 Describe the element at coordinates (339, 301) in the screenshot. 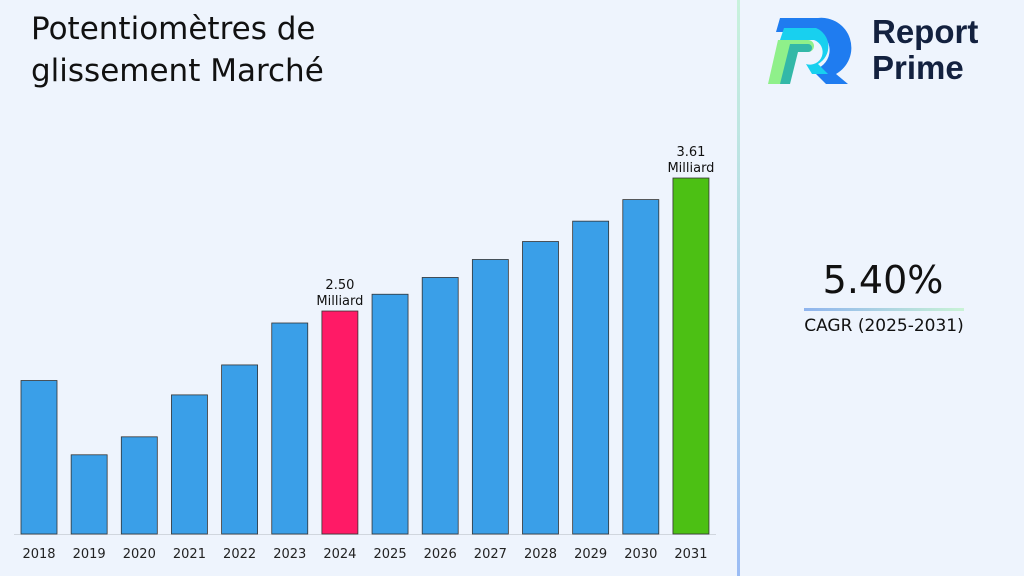

I see `data-label-2024: Milliard` at that location.